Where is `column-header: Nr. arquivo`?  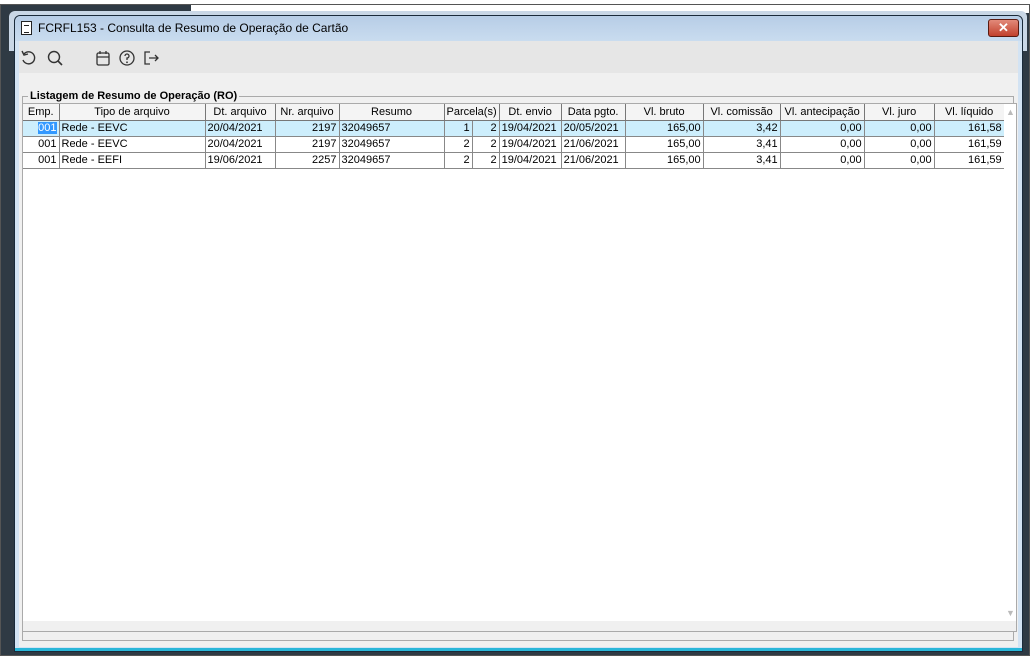
column-header: Nr. arquivo is located at coordinates (307, 112).